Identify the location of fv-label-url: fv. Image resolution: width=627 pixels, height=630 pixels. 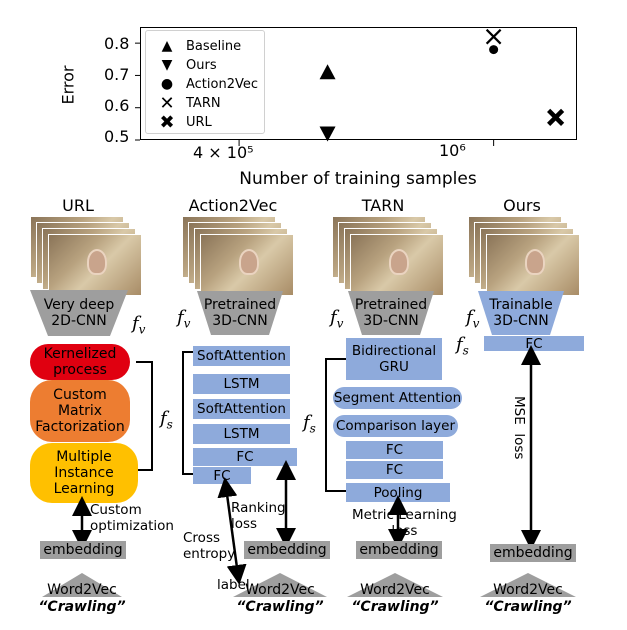
(139, 325).